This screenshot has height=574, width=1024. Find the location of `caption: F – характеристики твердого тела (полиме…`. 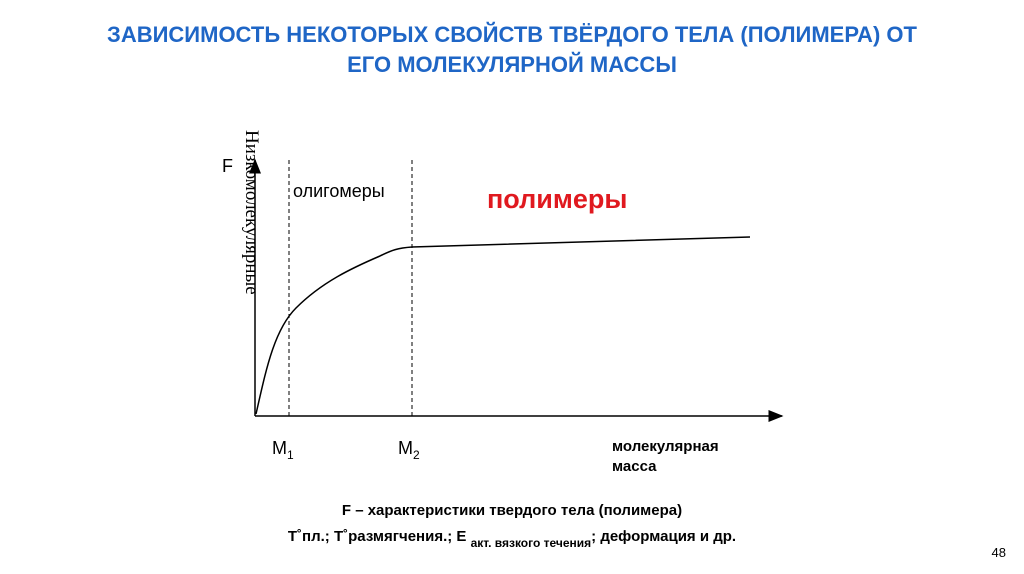

caption: F – характеристики твердого тела (полиме… is located at coordinates (512, 524).